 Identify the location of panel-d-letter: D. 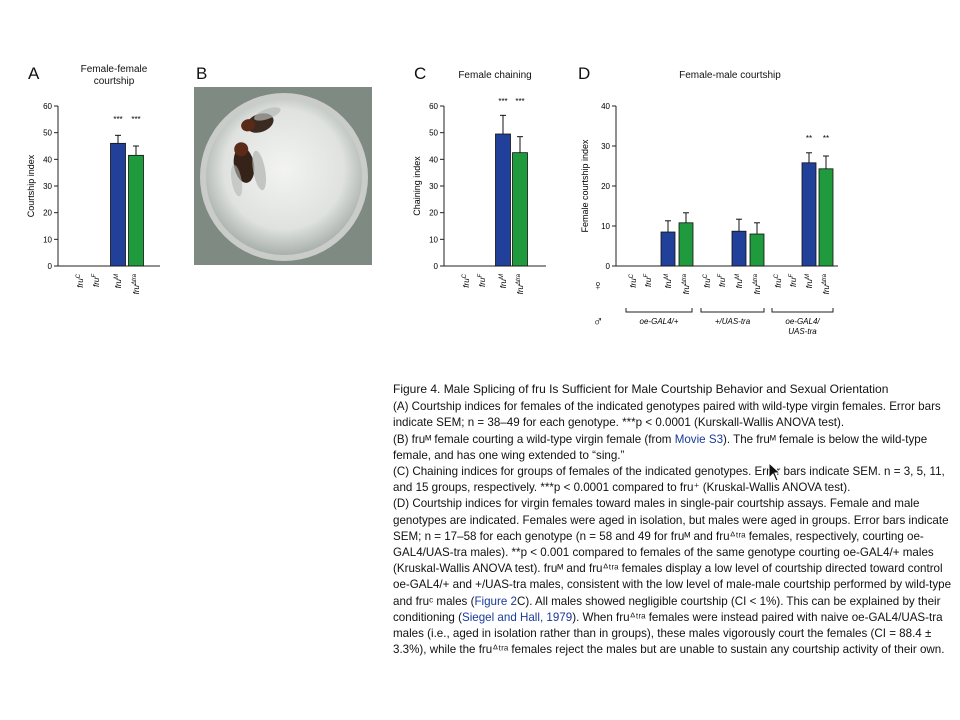
(584, 73).